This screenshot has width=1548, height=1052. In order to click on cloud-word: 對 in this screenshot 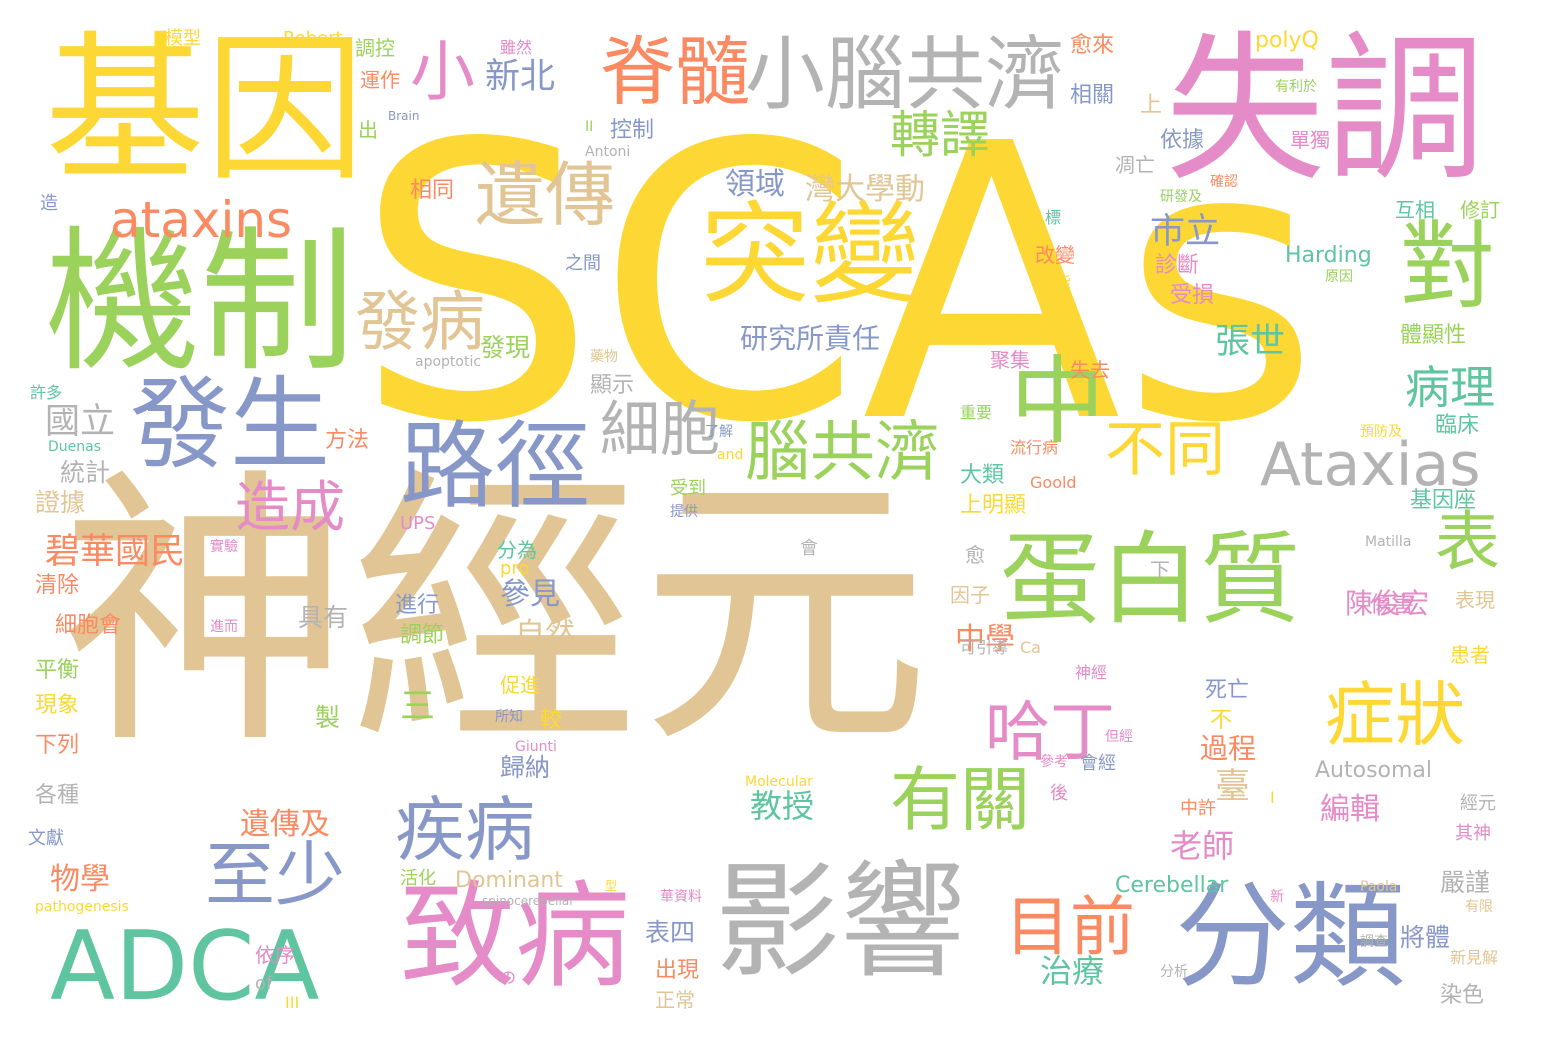, I will do `click(1448, 267)`.